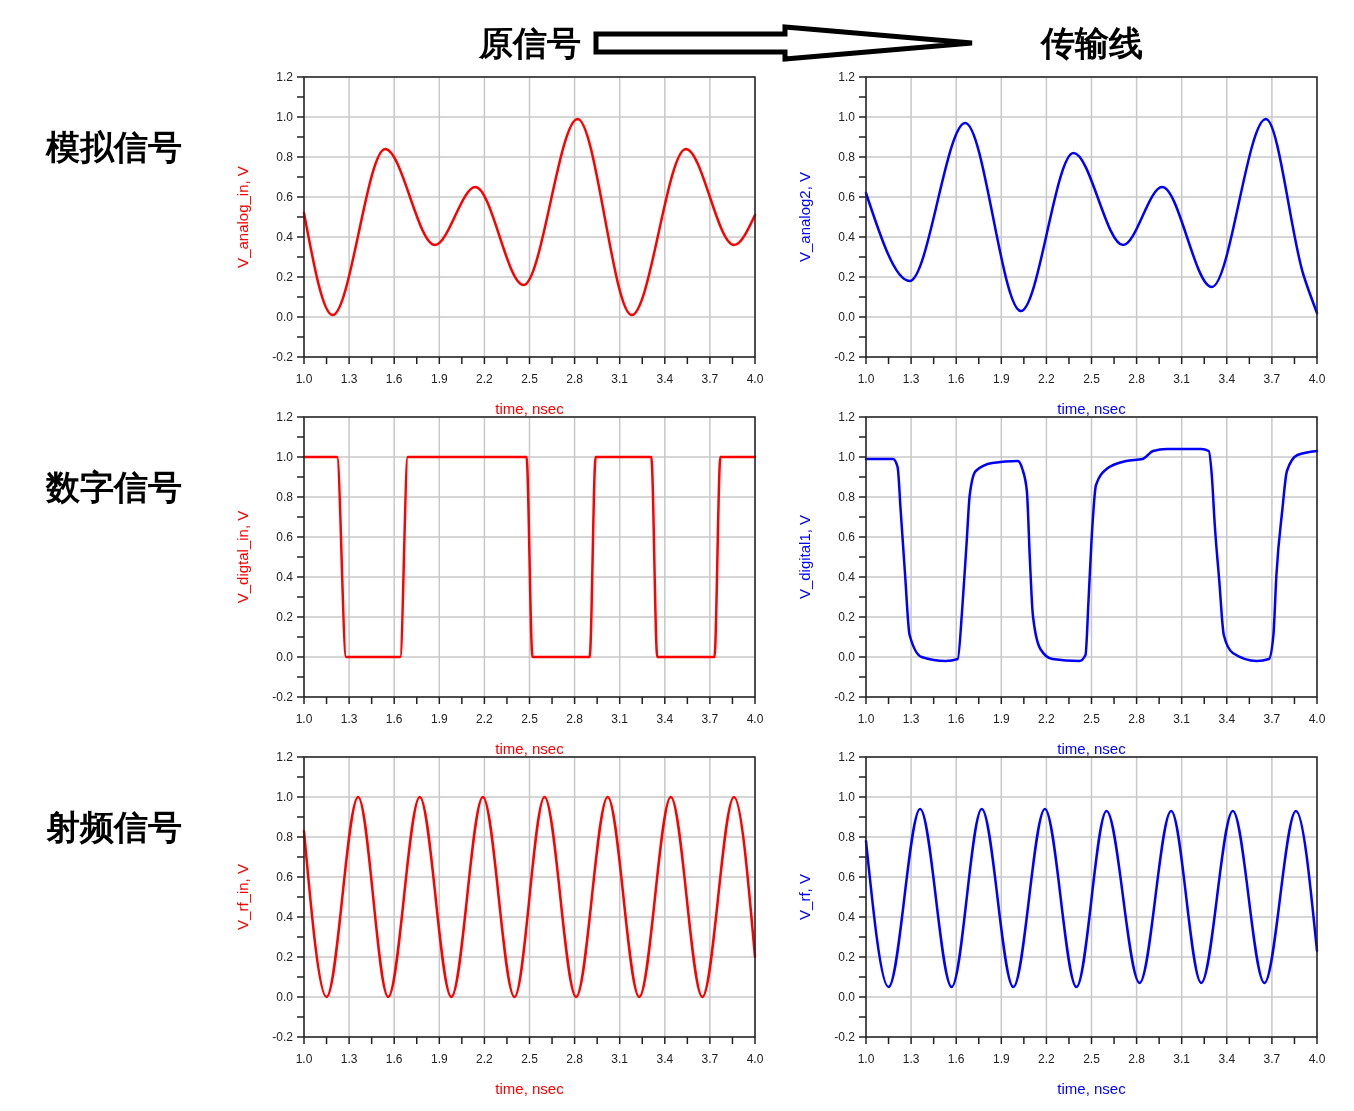 The height and width of the screenshot is (1111, 1354). Describe the element at coordinates (113, 147) in the screenshot. I see `text: 模拟信号` at that location.